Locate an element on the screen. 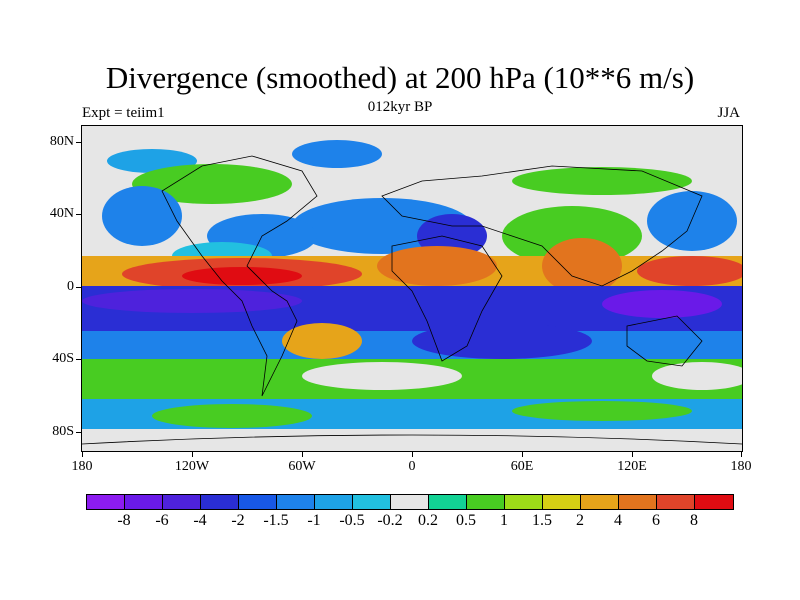 The image size is (800, 600). colorbar-label: 2 is located at coordinates (580, 520).